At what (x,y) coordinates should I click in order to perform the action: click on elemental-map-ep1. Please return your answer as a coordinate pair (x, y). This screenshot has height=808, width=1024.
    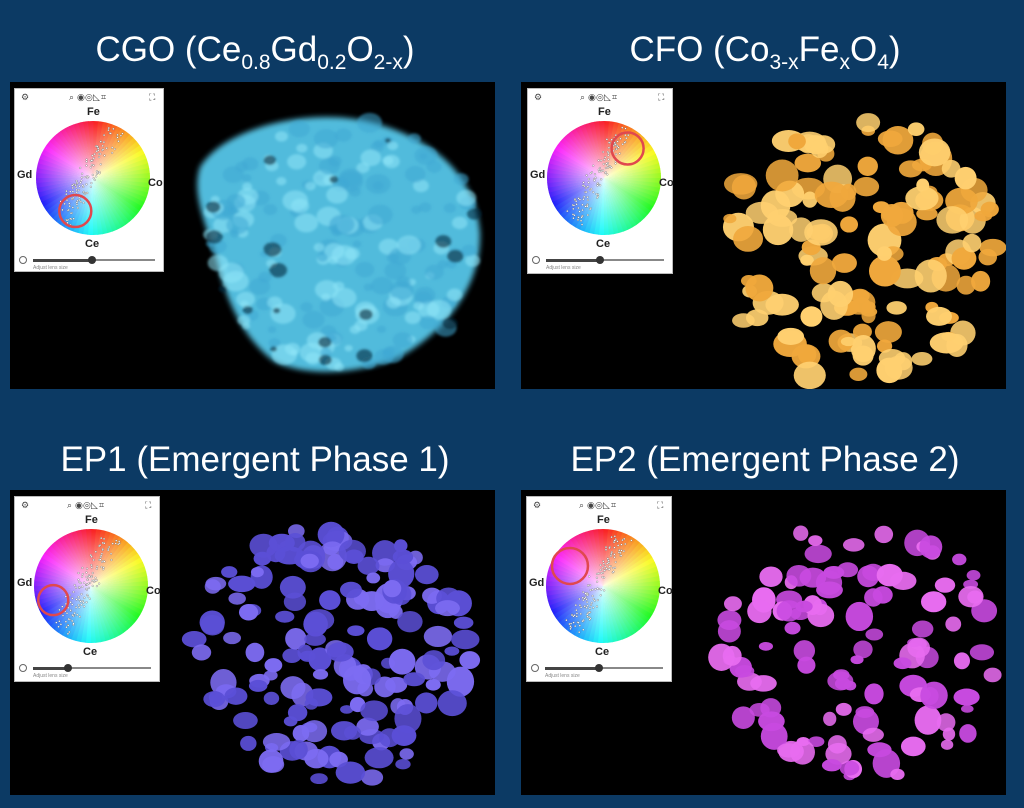
    Looking at the image, I should click on (331, 653).